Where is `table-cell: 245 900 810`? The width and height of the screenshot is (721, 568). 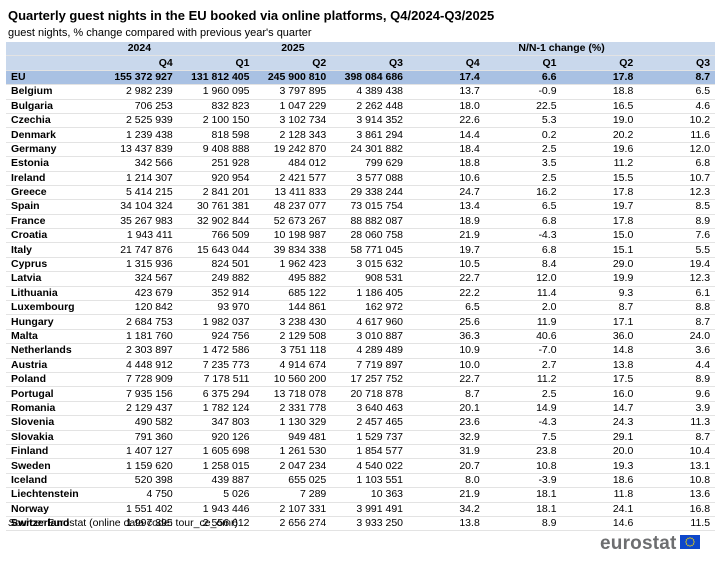 table-cell: 245 900 810 is located at coordinates (293, 77).